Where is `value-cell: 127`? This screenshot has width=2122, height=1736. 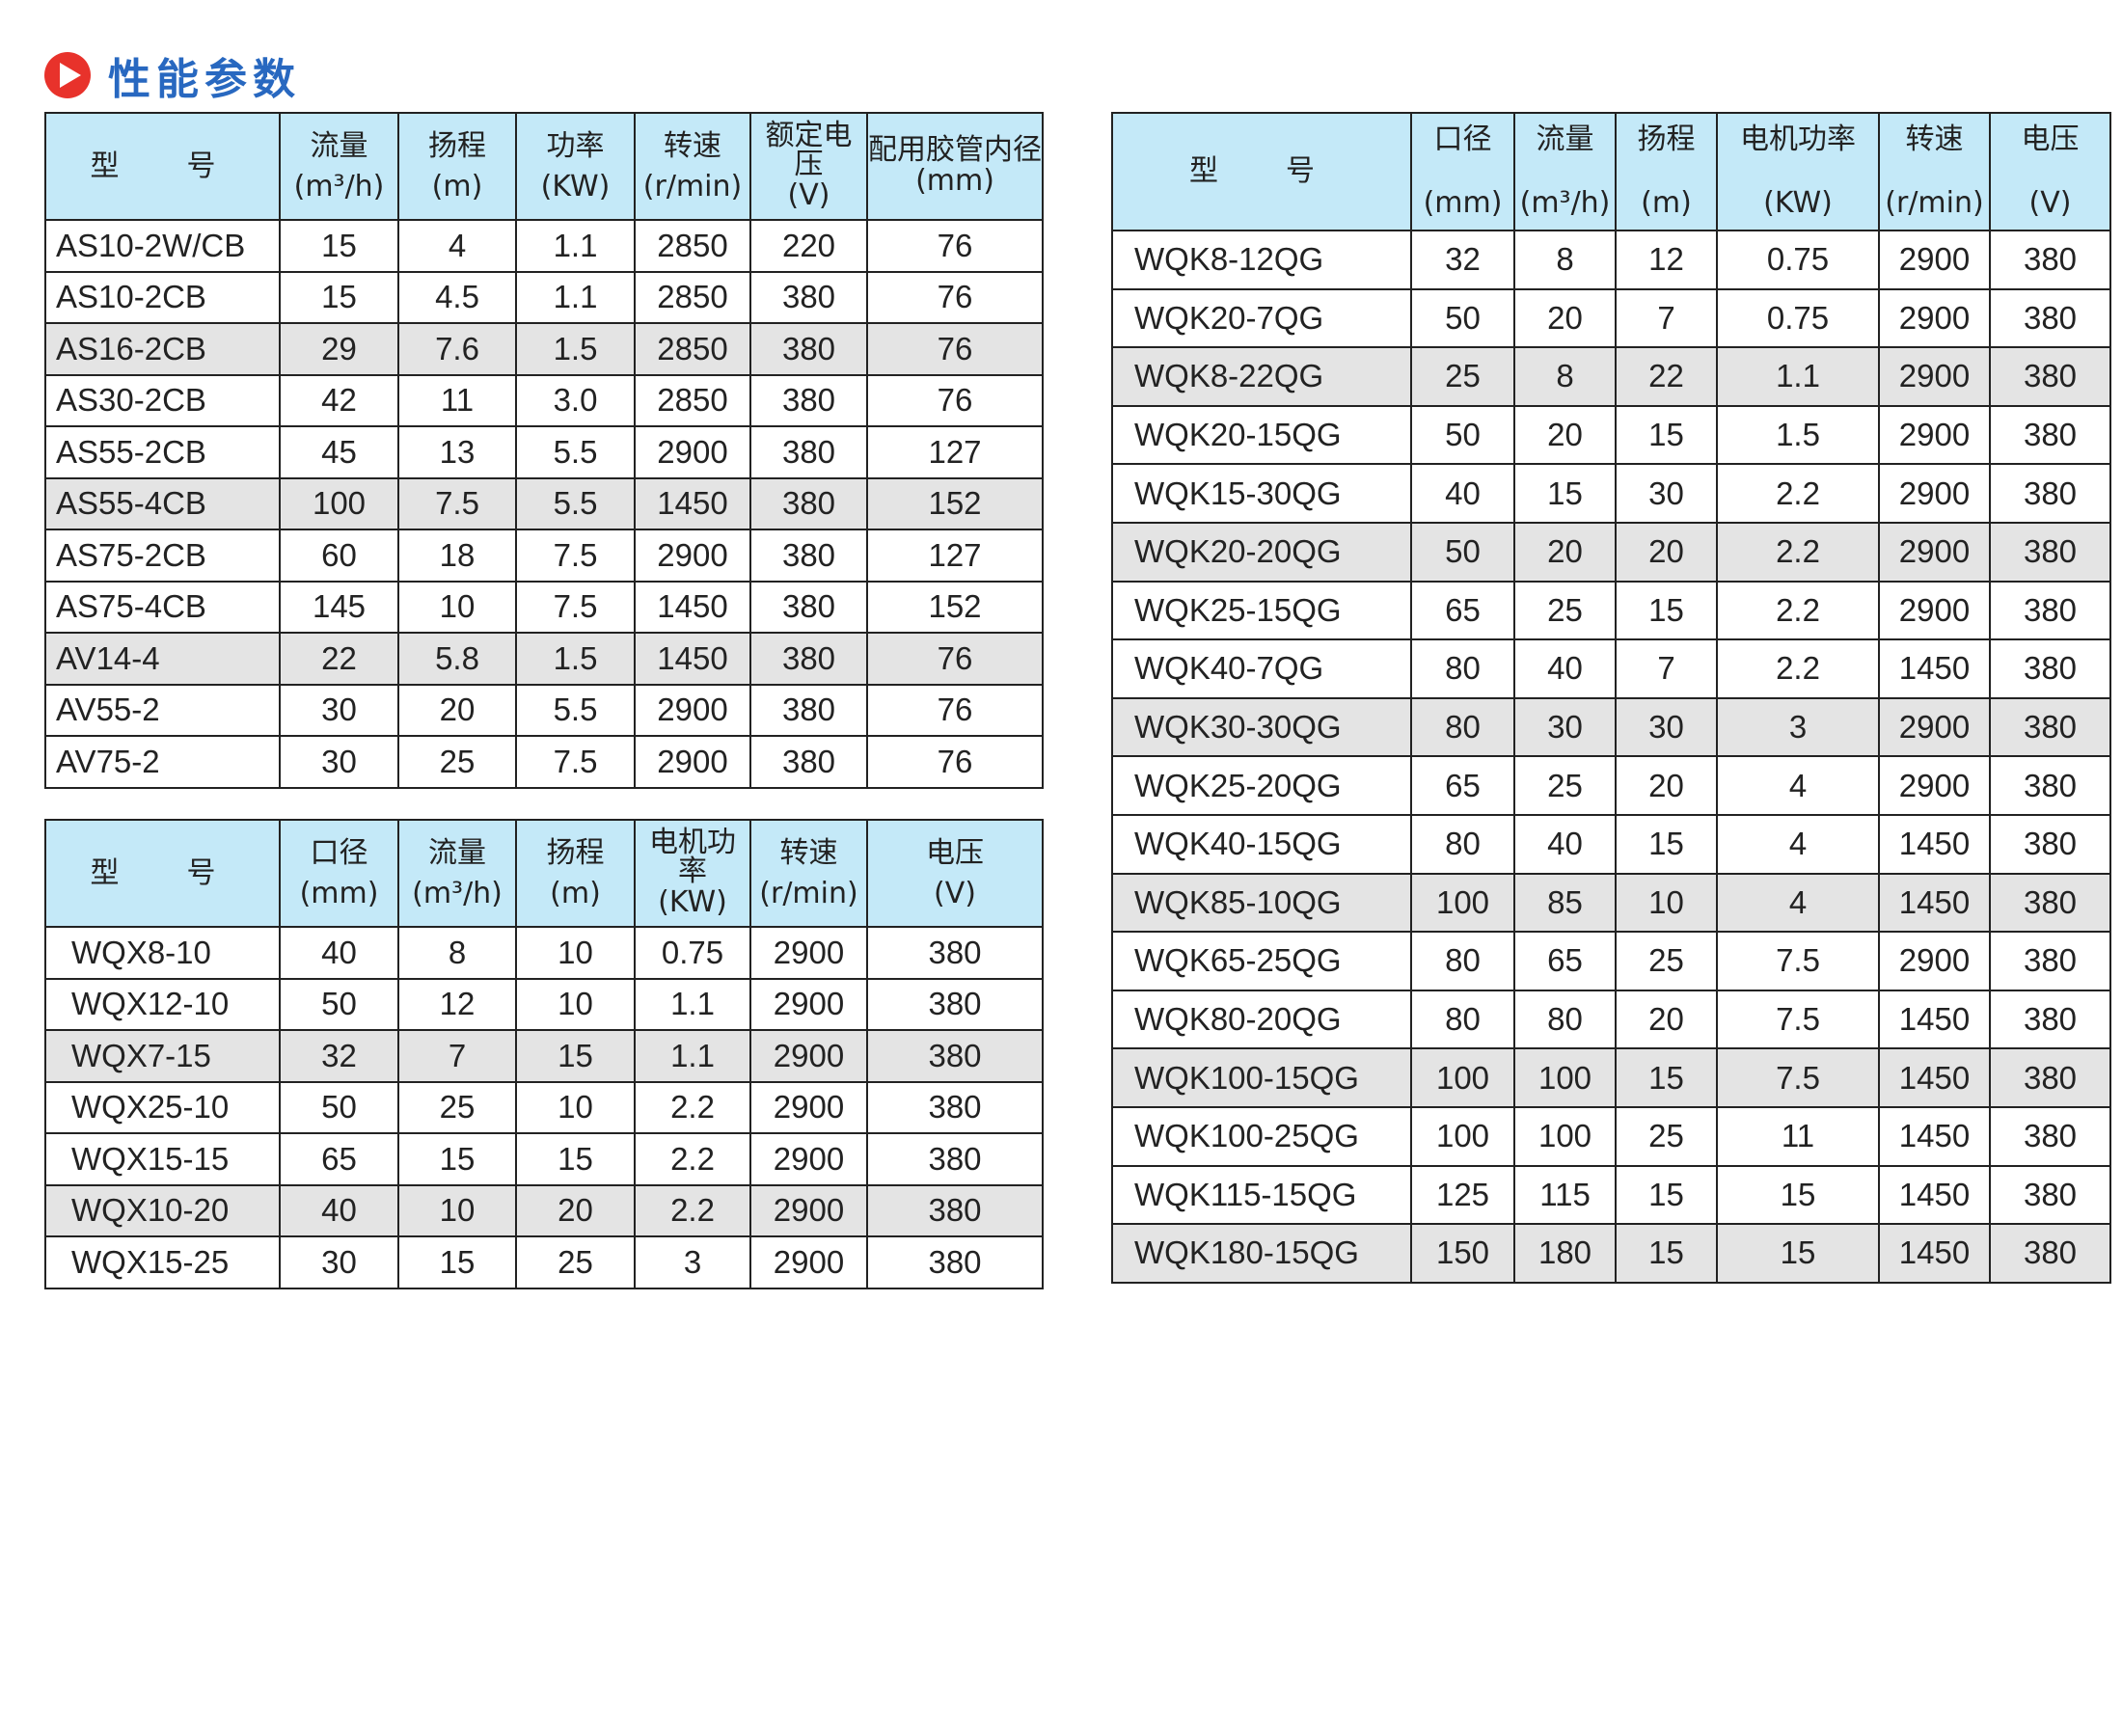
value-cell: 127 is located at coordinates (955, 556).